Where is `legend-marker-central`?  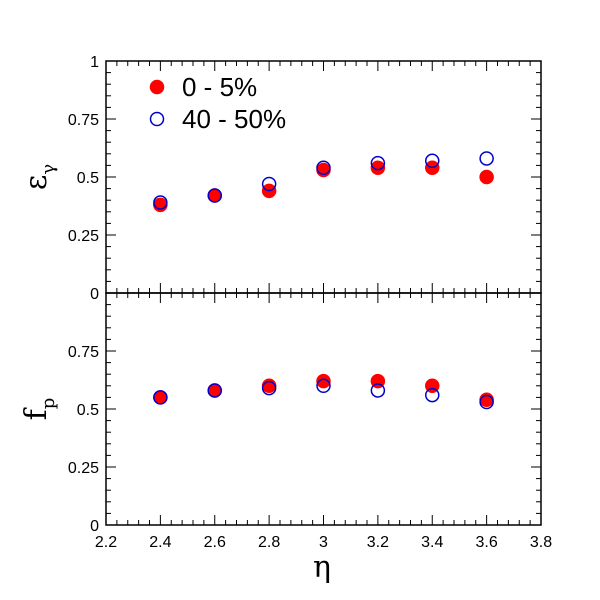 legend-marker-central is located at coordinates (157, 87).